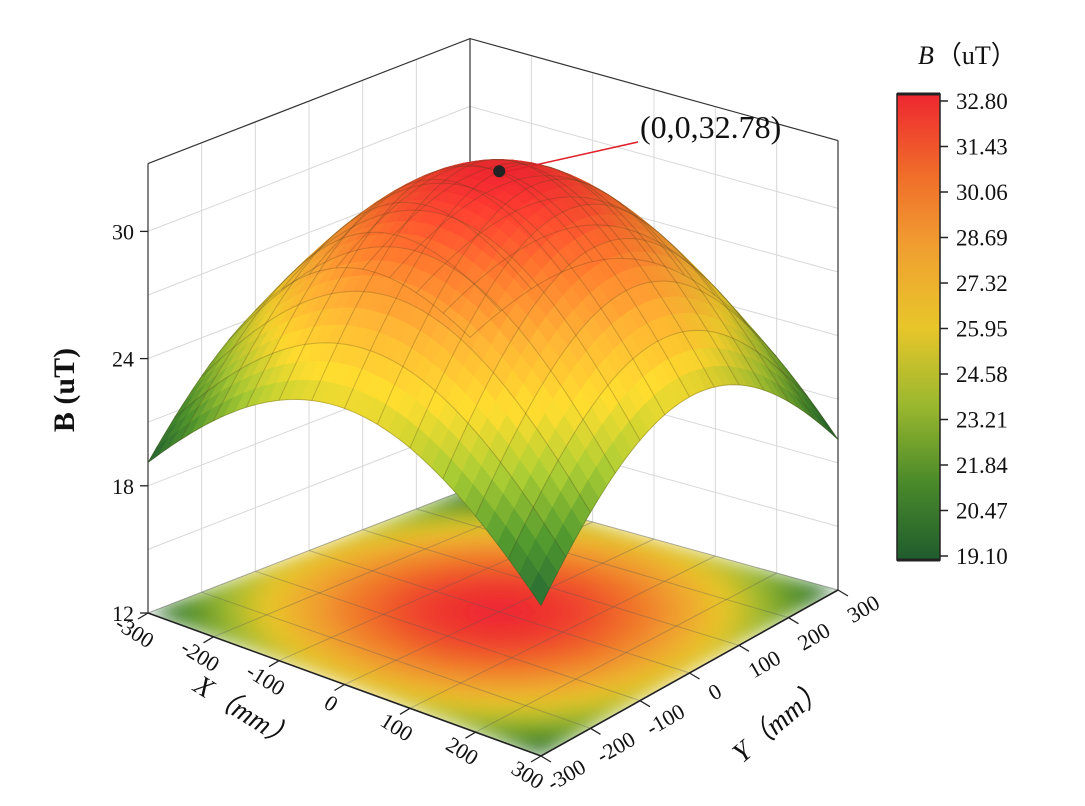  What do you see at coordinates (976, 55) in the screenshot?
I see `colorbar-title-unit: （uT）` at bounding box center [976, 55].